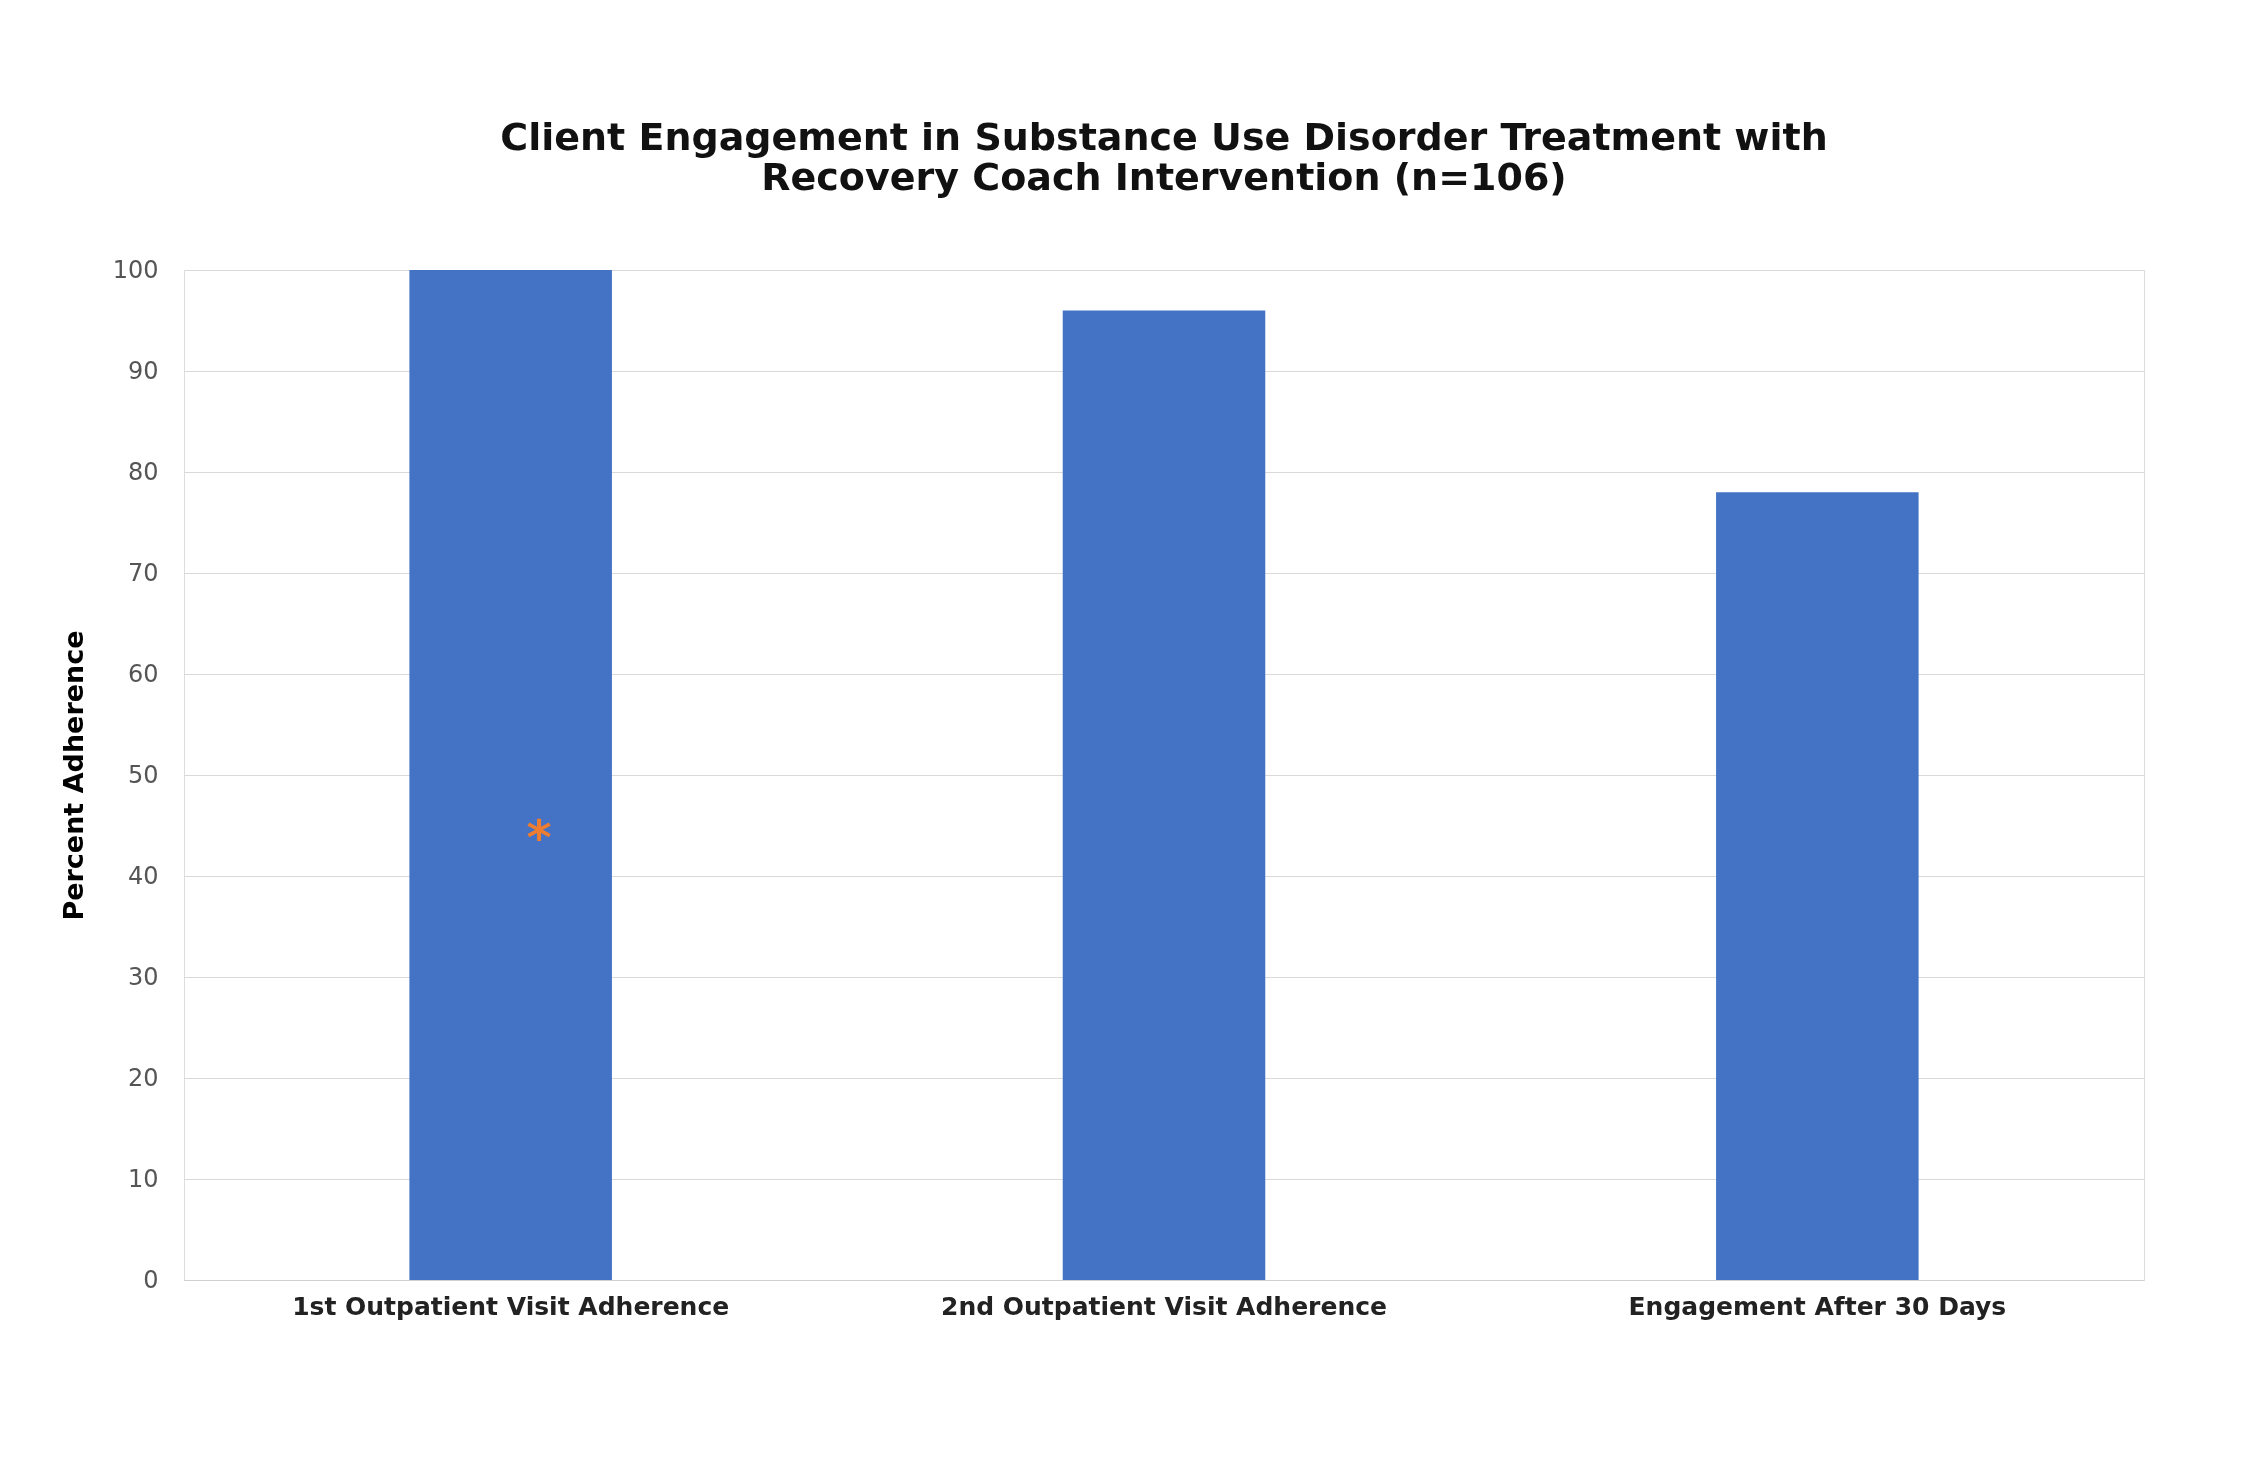 The image size is (2260, 1484). I want to click on y-tick-label: 90, so click(143, 370).